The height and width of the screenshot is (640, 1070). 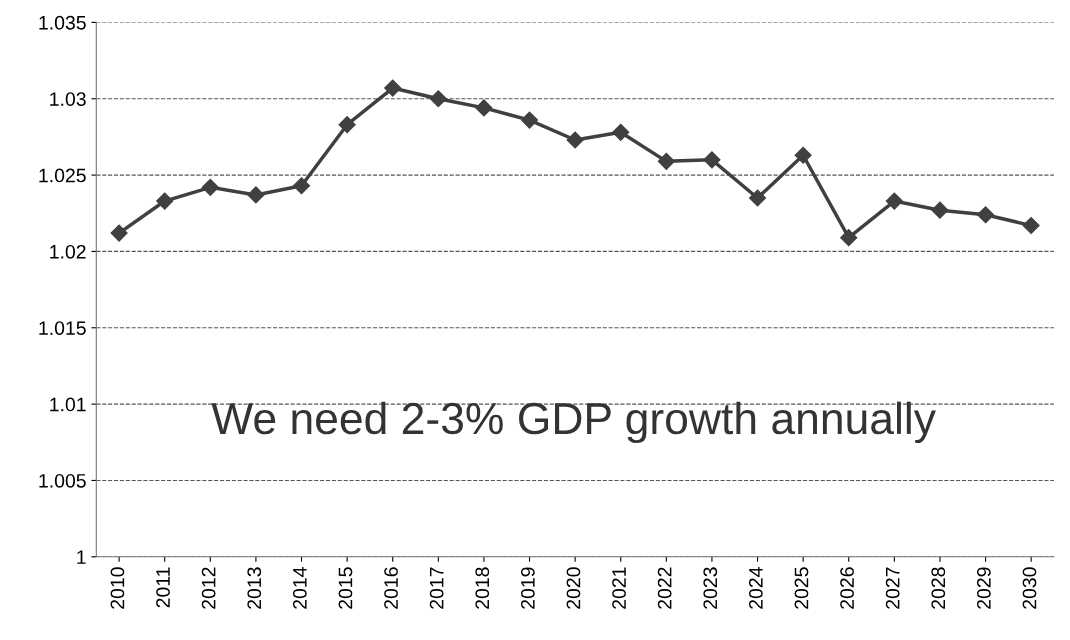 What do you see at coordinates (62, 175) in the screenshot?
I see `y-tick-label: 1.025` at bounding box center [62, 175].